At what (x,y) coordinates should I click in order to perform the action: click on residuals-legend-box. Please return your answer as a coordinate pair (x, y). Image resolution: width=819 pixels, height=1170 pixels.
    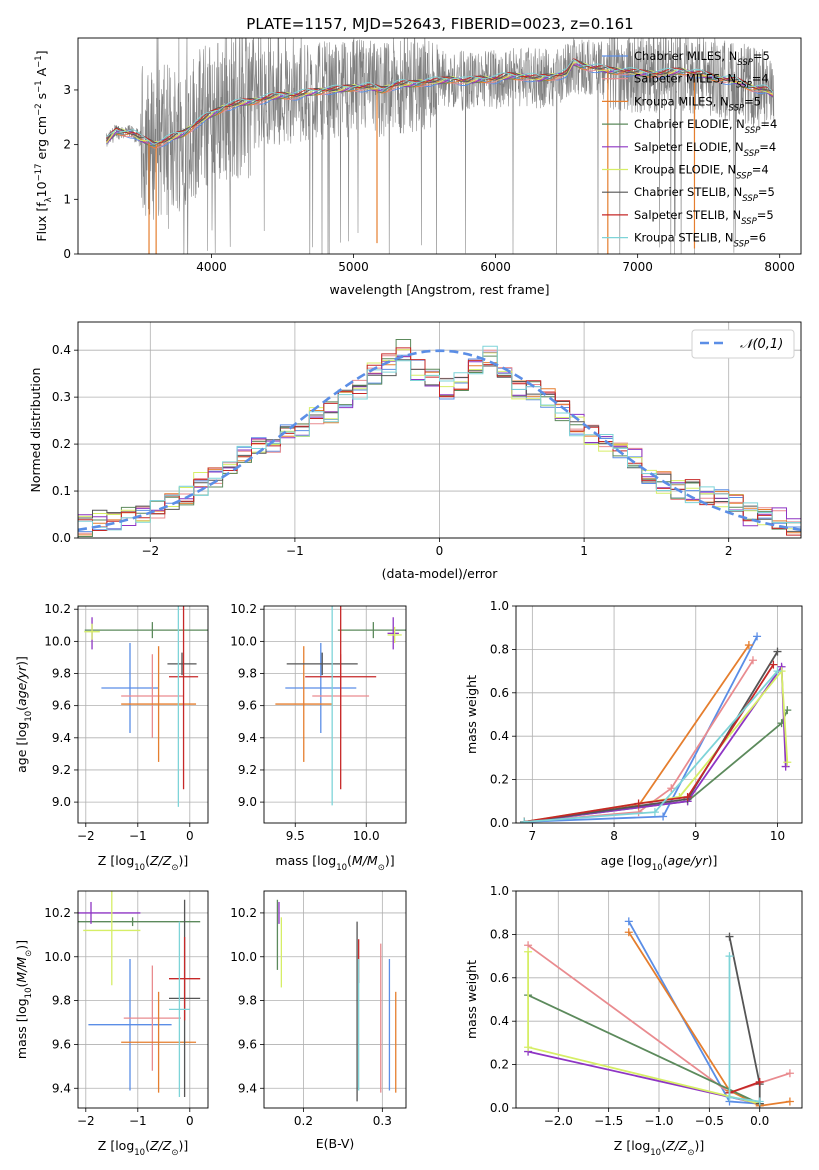
    Looking at the image, I should click on (743, 344).